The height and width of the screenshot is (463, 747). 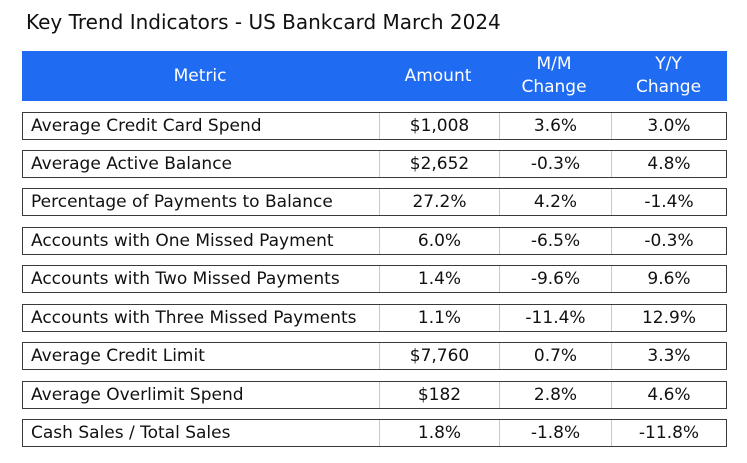 I want to click on metric-cell: Cash Sales / Total Sales, so click(x=131, y=433).